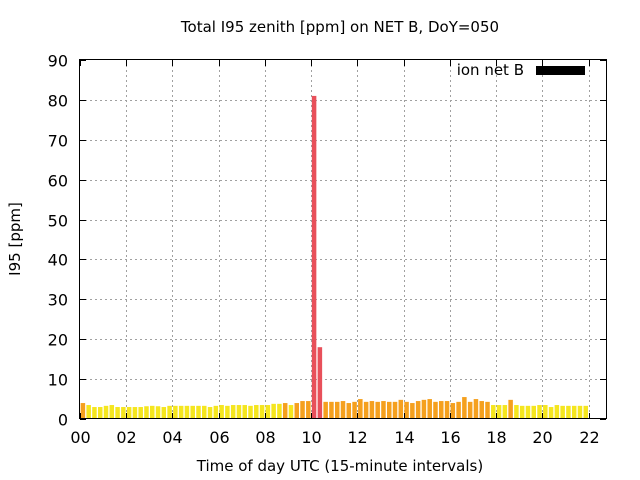 This screenshot has width=640, height=480. I want to click on legend-swatch, so click(560, 70).